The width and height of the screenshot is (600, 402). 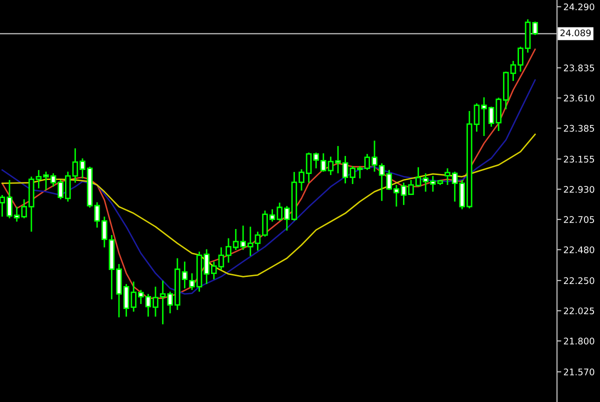 What do you see at coordinates (579, 310) in the screenshot?
I see `y-tick-label: 22.025` at bounding box center [579, 310].